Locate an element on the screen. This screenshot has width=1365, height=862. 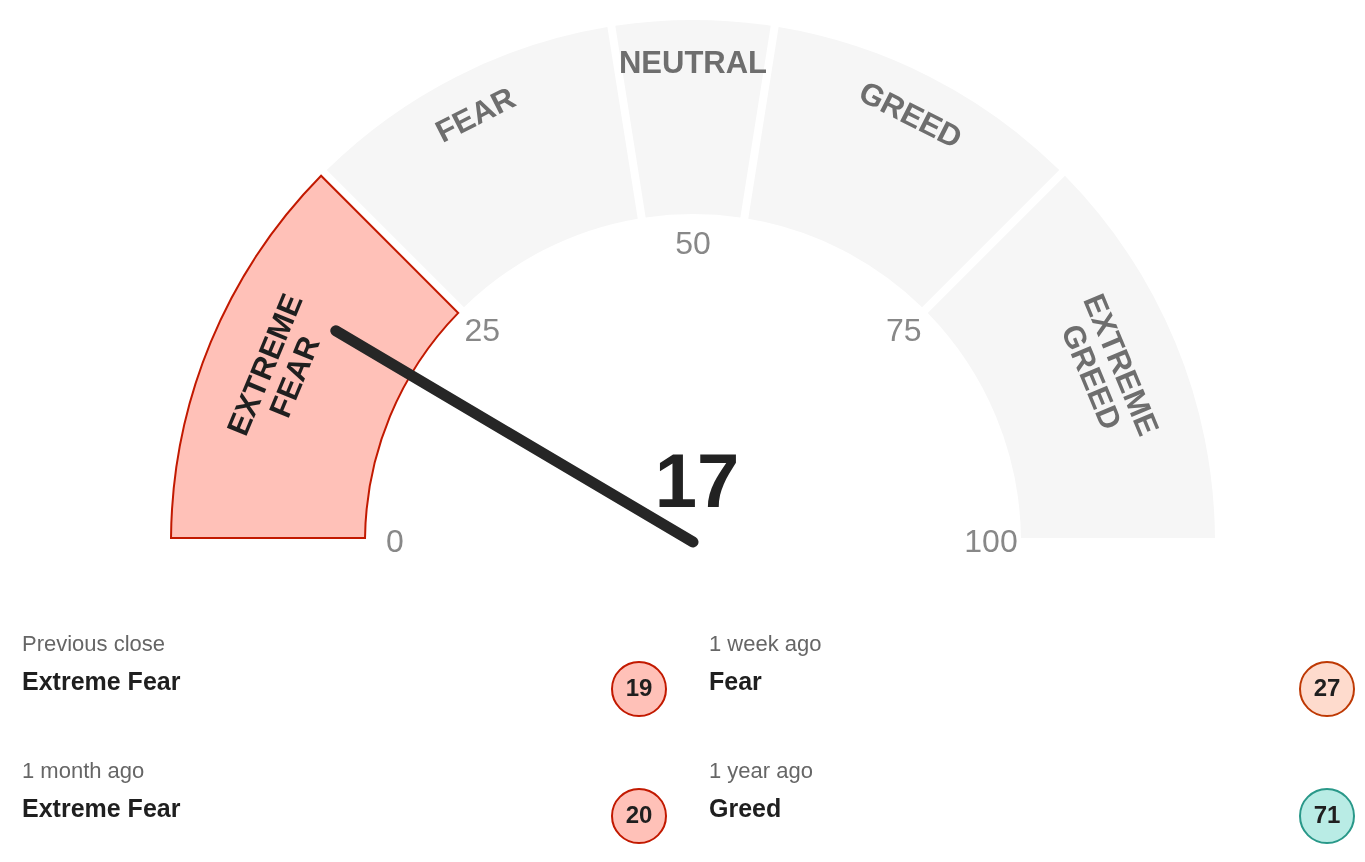
slice-label: NEUTRAL is located at coordinates (693, 62).